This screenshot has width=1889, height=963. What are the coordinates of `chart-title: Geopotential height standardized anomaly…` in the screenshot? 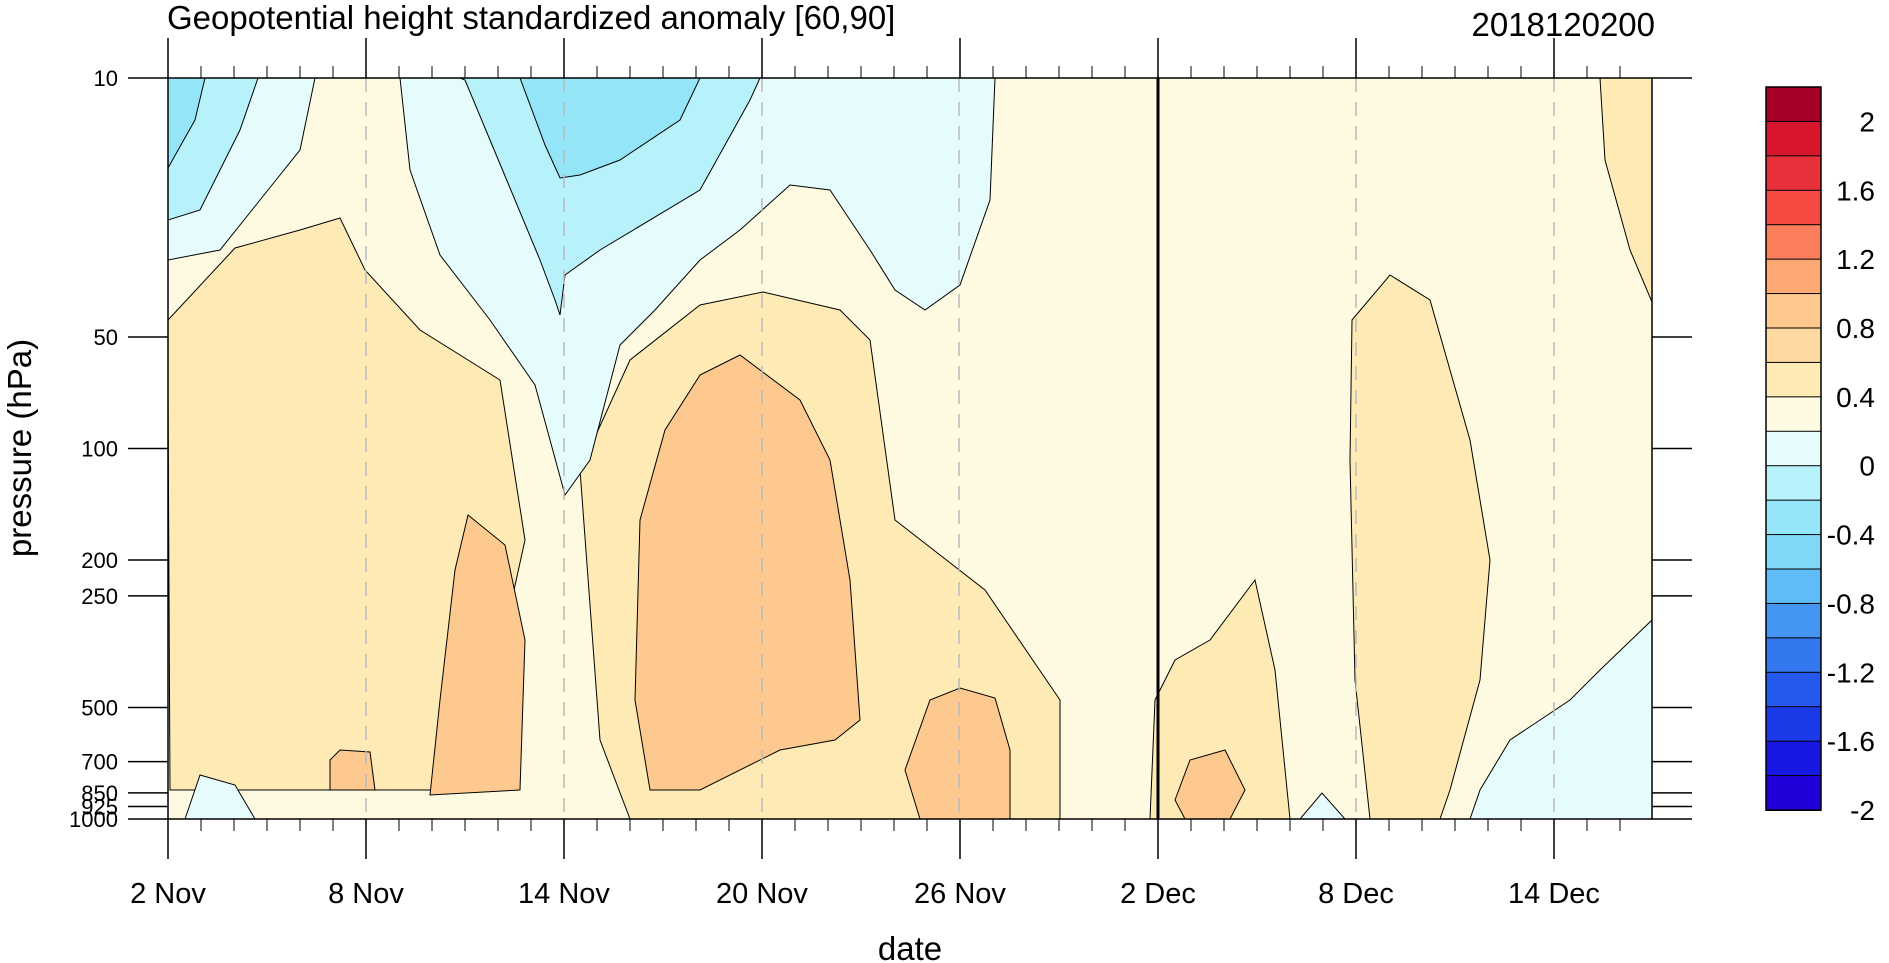 It's located at (531, 18).